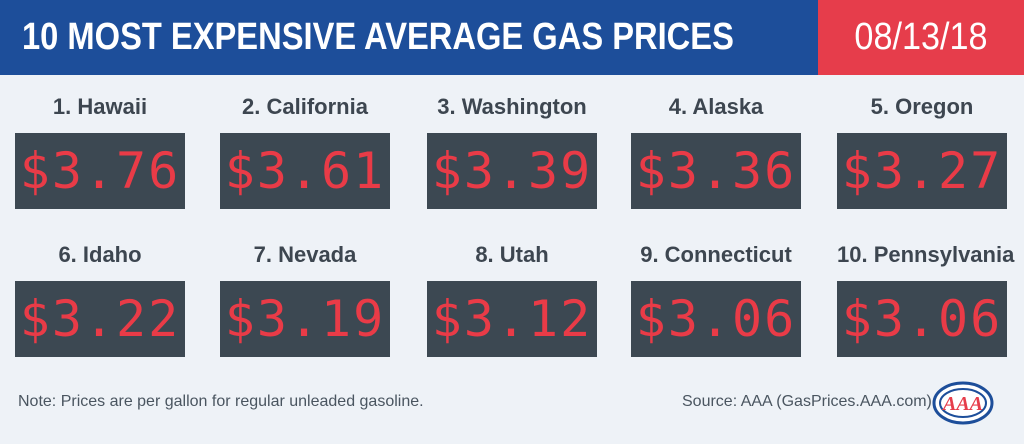 The image size is (1024, 444). I want to click on state-name: 10. Pennsylvania, so click(926, 254).